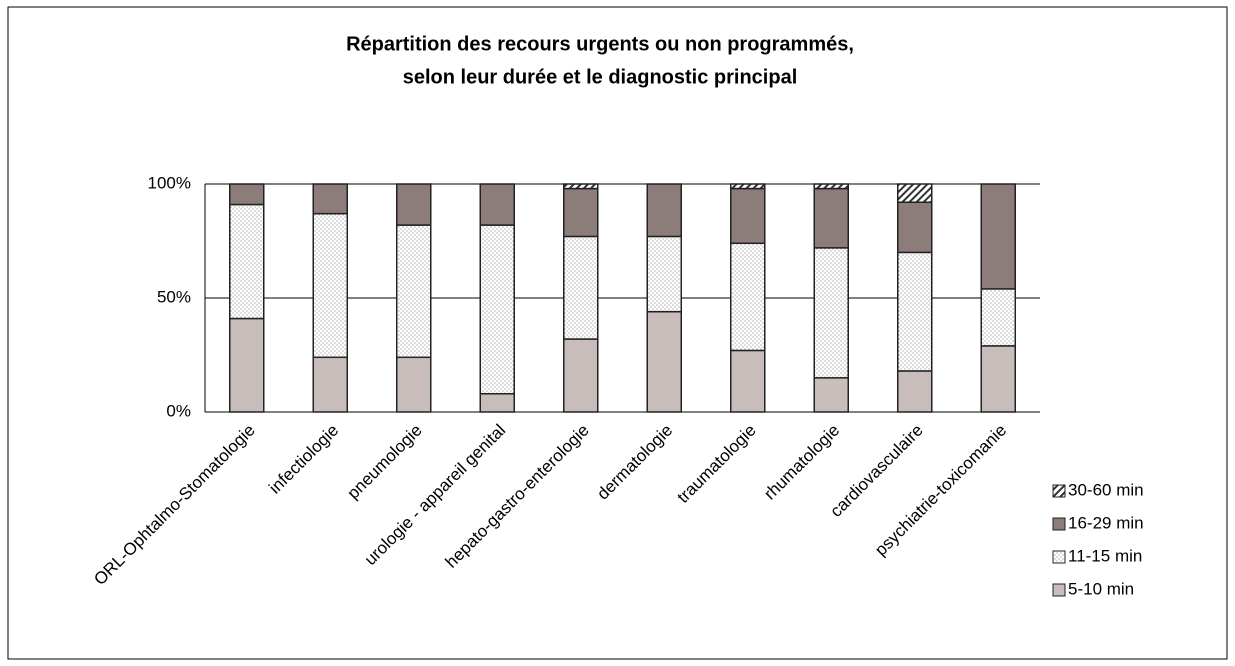  What do you see at coordinates (1106, 522) in the screenshot?
I see `legend-label: 16-29 min` at bounding box center [1106, 522].